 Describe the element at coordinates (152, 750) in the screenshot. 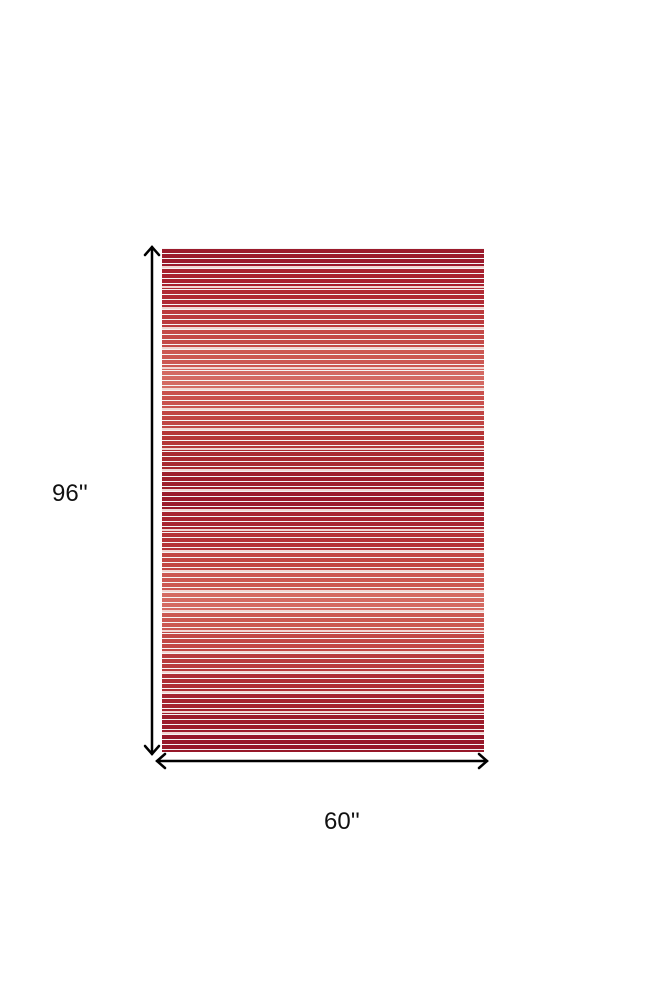

I see `height-arrow-bottom-head` at that location.